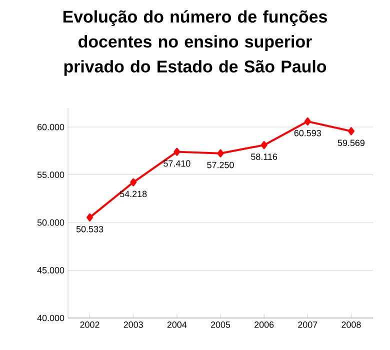 This screenshot has width=390, height=350. Describe the element at coordinates (351, 325) in the screenshot. I see `x-tick-label: 2008` at that location.